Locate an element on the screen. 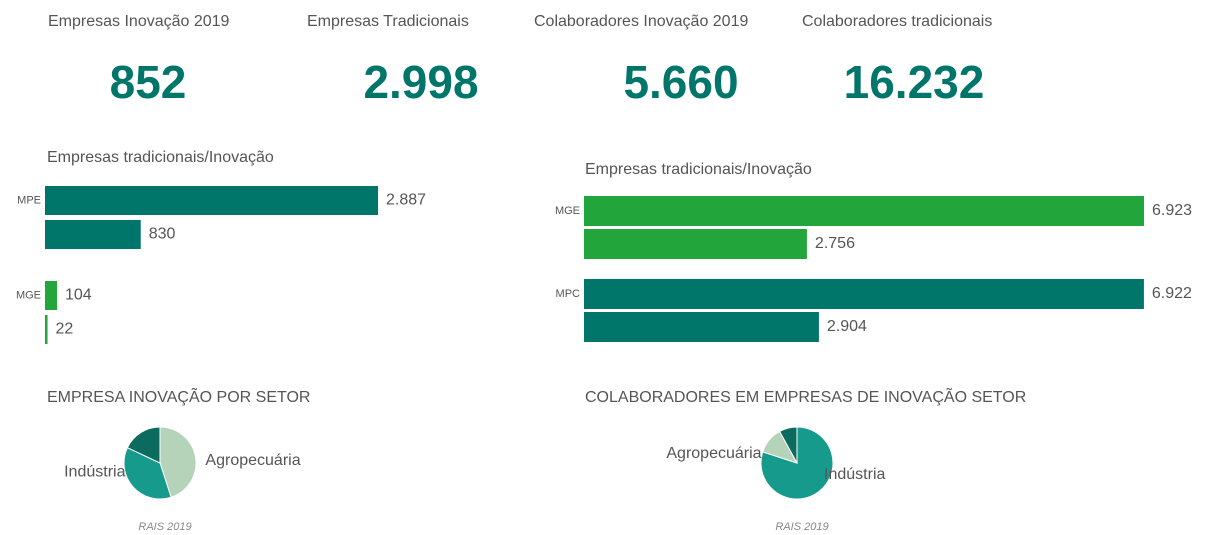 This screenshot has width=1209, height=535. value-label: 6.923 is located at coordinates (1172, 210).